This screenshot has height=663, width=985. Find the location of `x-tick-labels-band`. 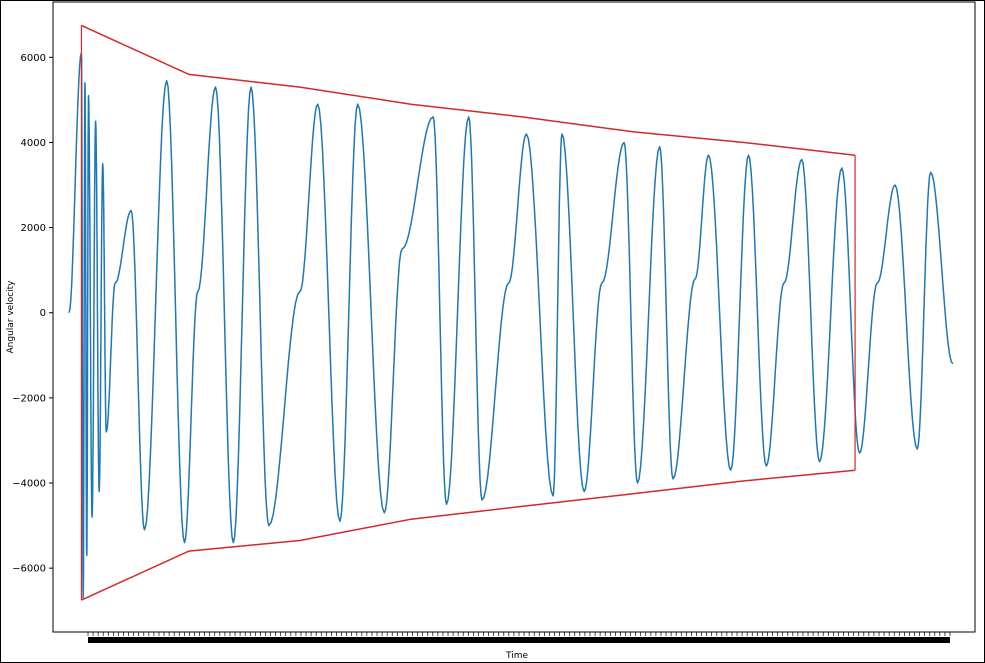

x-tick-labels-band is located at coordinates (519, 637).